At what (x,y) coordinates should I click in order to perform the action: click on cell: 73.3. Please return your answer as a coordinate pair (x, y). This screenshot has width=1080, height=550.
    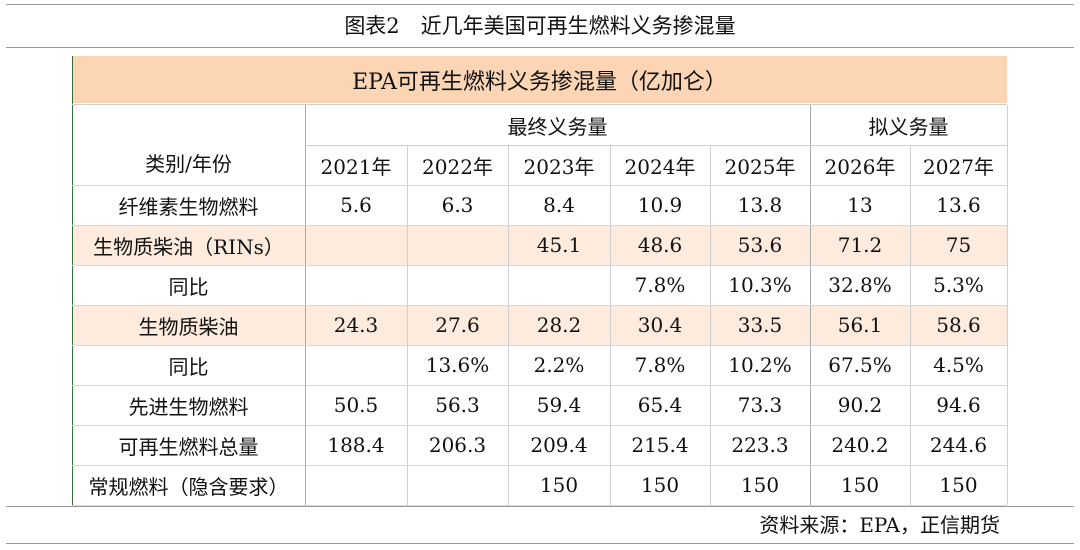
    Looking at the image, I should click on (760, 405).